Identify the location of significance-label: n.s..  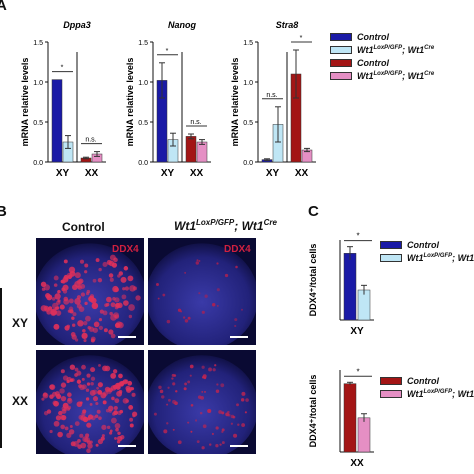
(90, 140).